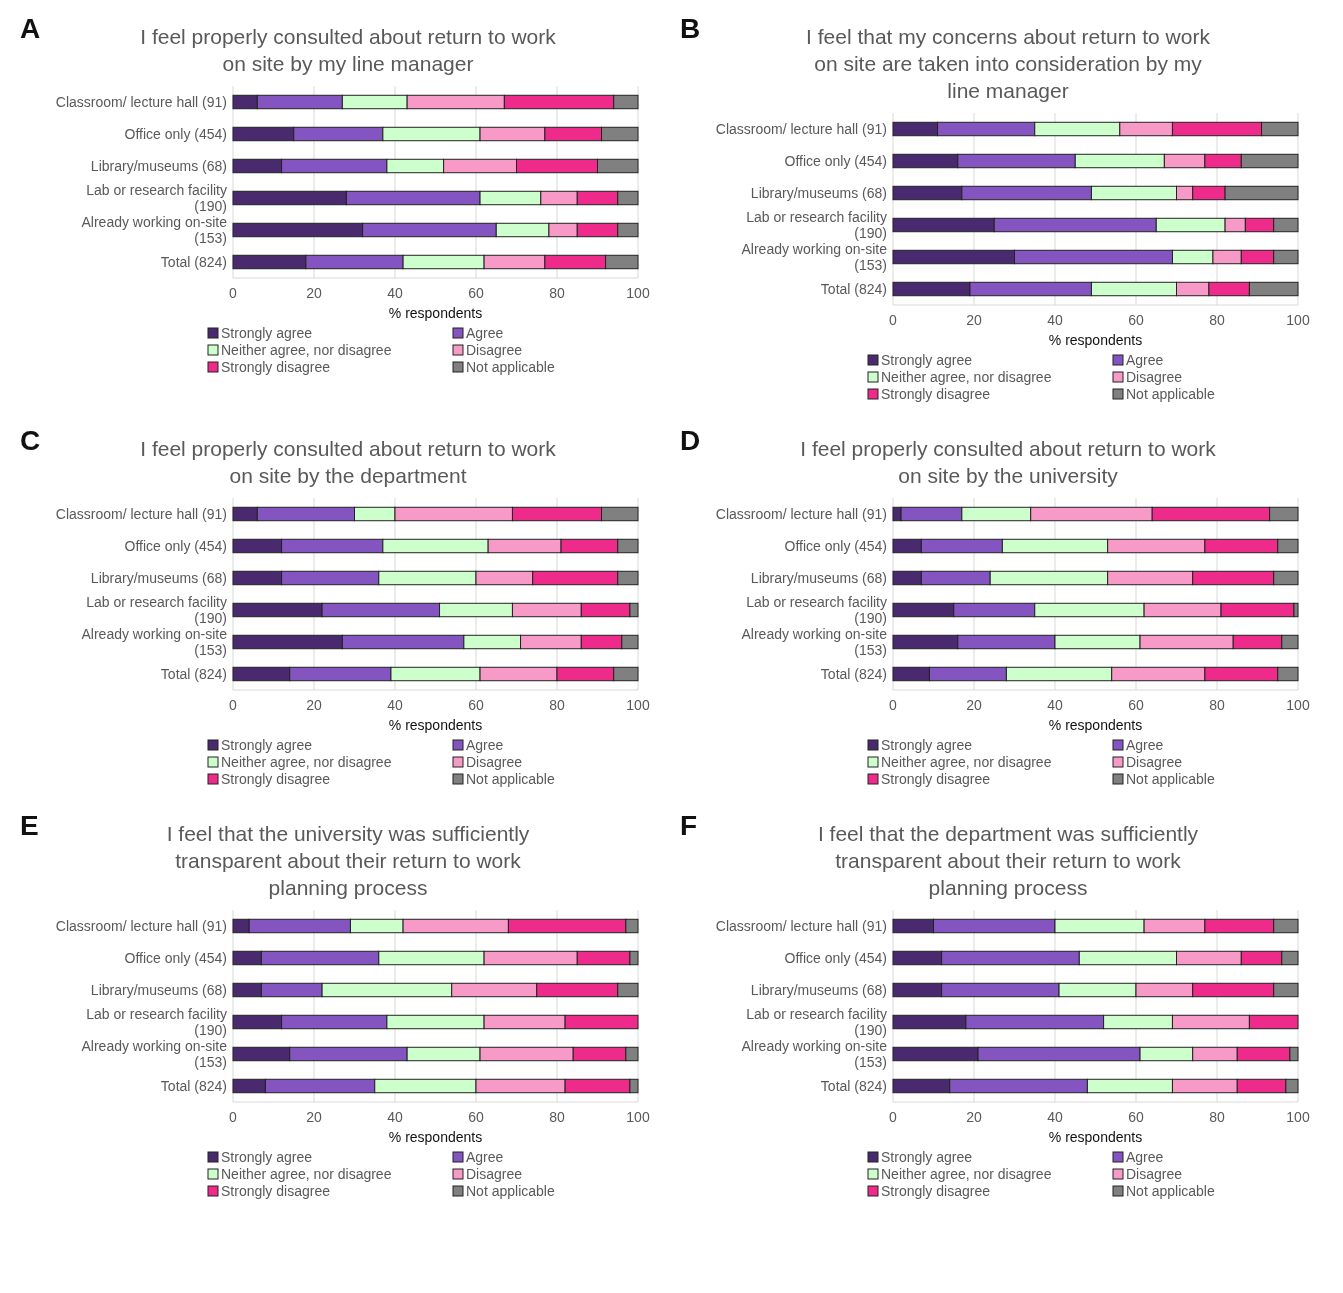  I want to click on chart-title: I feel properly consulted about return to work on site by the university, so click(1008, 462).